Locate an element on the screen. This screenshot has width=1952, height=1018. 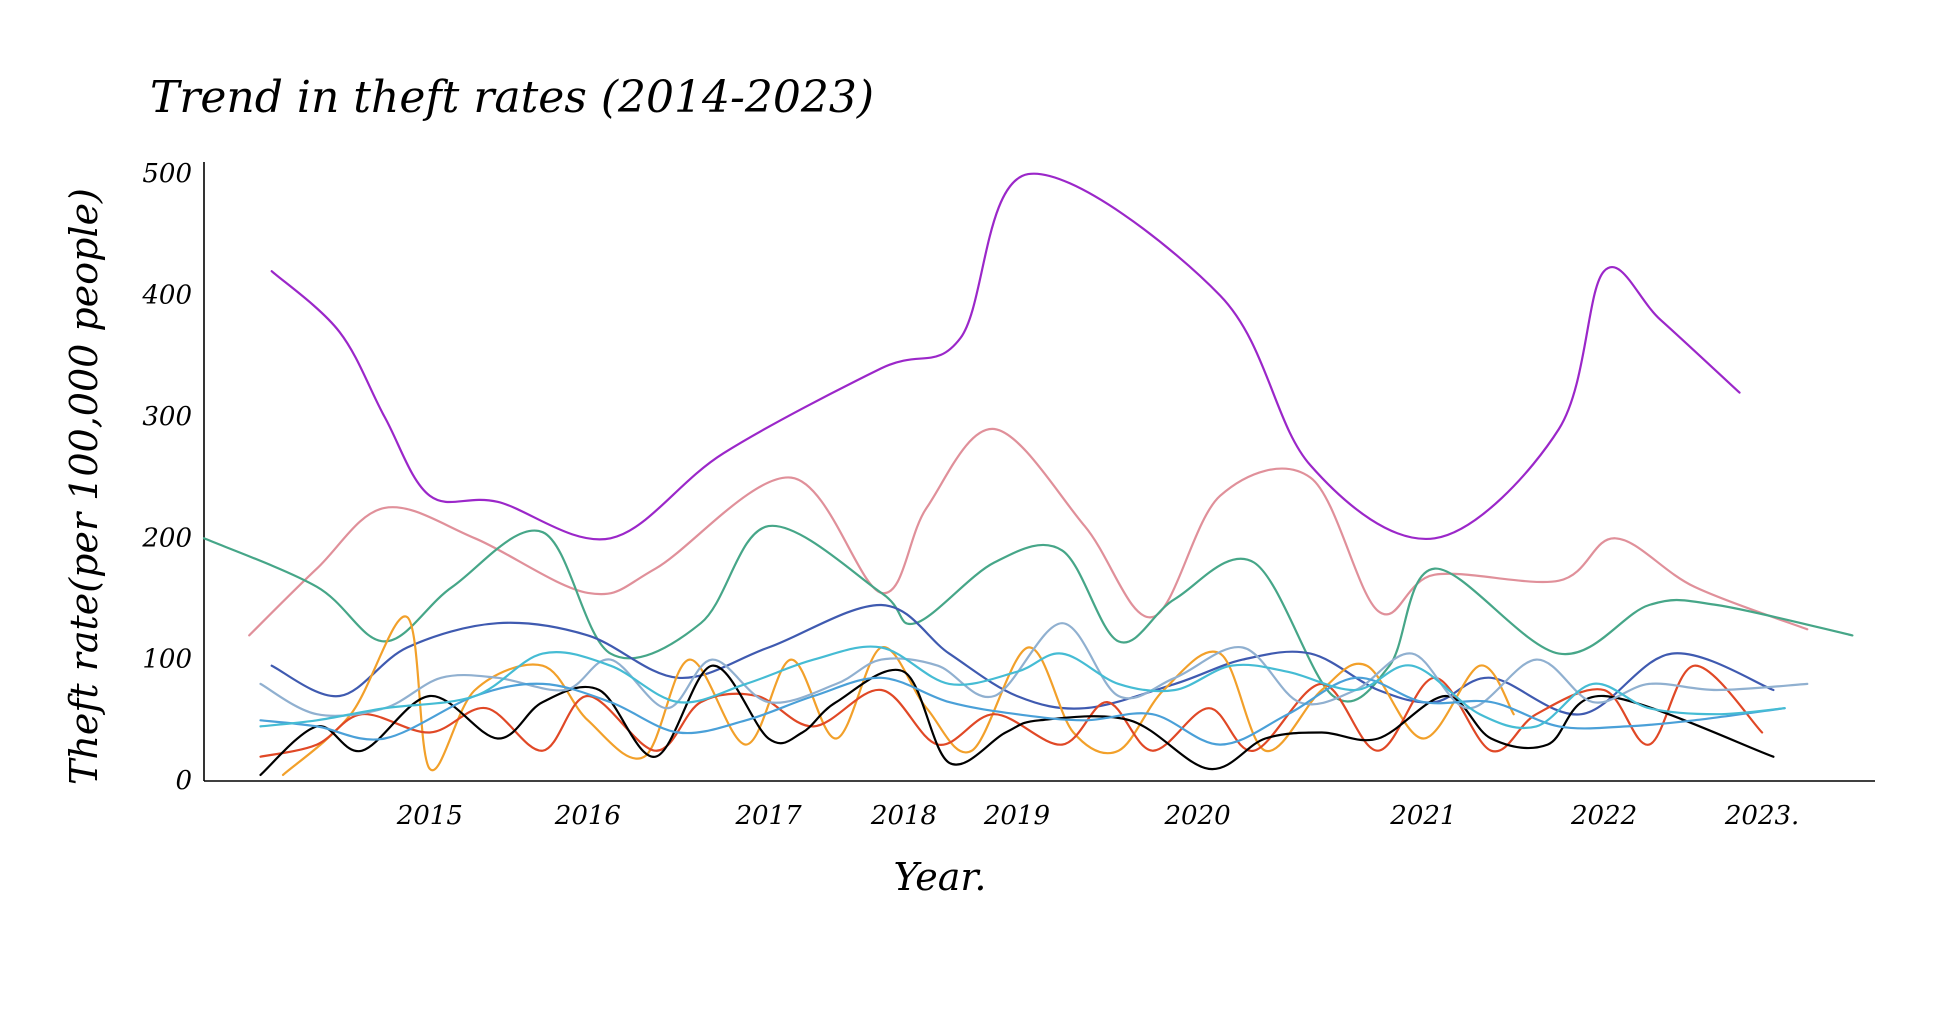
x-tick-label: 2018 is located at coordinates (903, 816).